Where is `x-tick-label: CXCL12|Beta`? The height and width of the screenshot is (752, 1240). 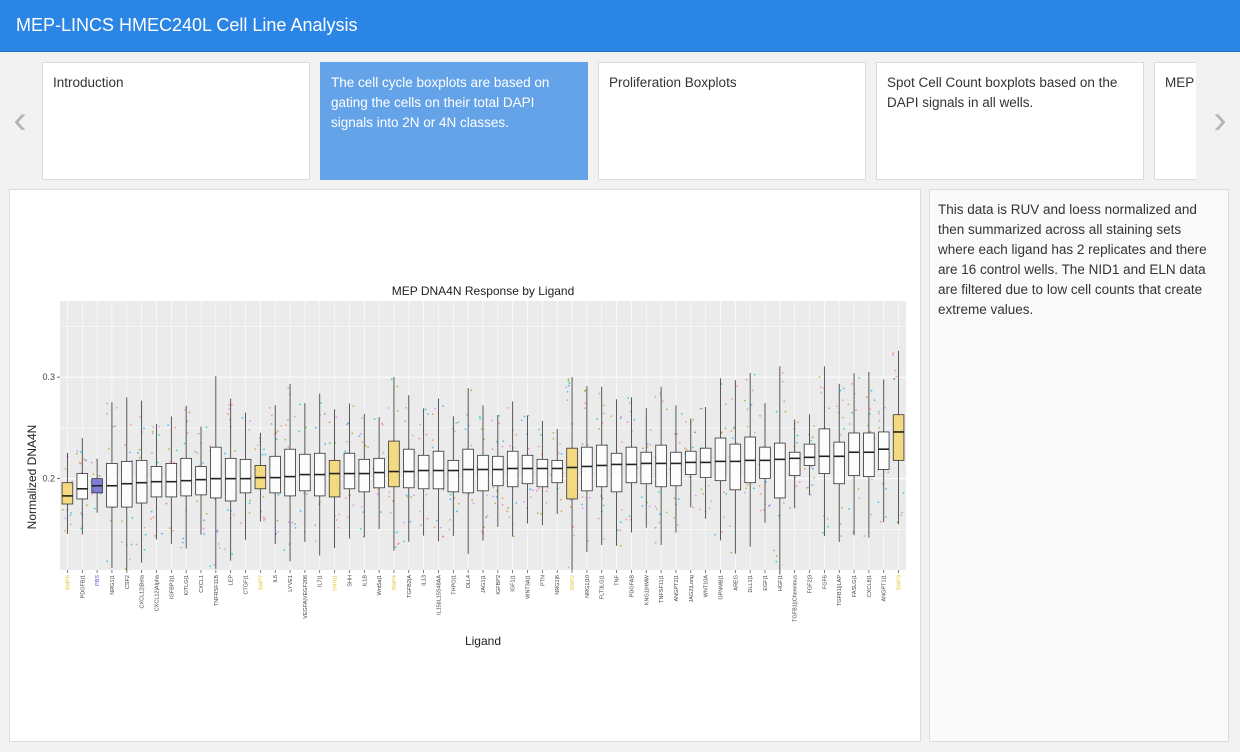 x-tick-label: CXCL12|Beta is located at coordinates (143, 591).